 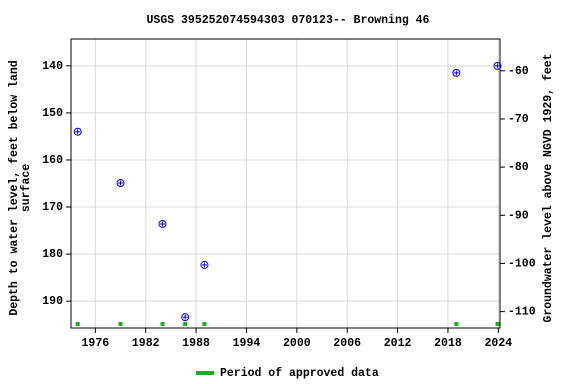 What do you see at coordinates (522, 312) in the screenshot?
I see `y2-tick-label: -110` at bounding box center [522, 312].